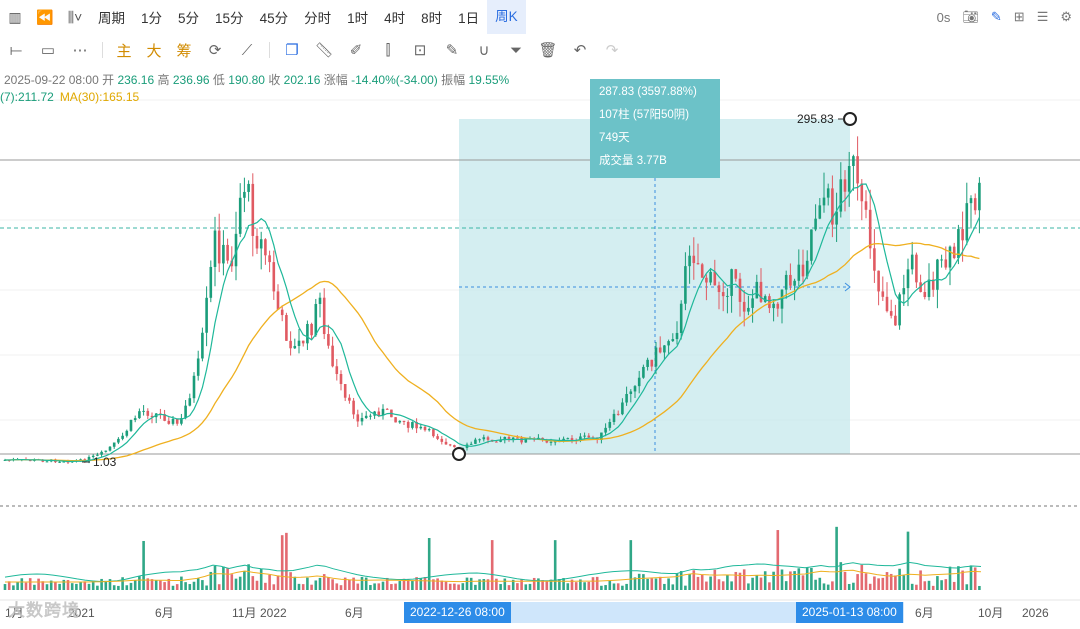  Describe the element at coordinates (493, 576) in the screenshot. I see `volume-ma-long` at that location.